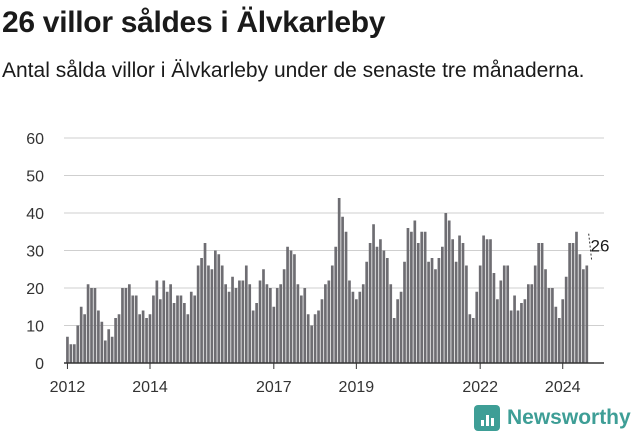  Describe the element at coordinates (68, 387) in the screenshot. I see `x-tick-label: 2012` at that location.